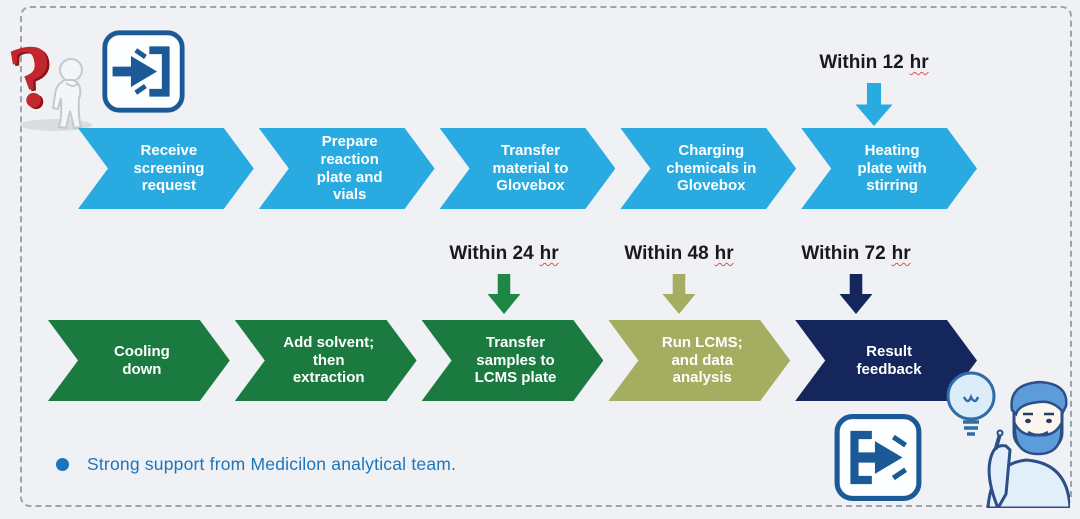  I want to click on annotation-within-72hr: Within 72 hr, so click(856, 278).